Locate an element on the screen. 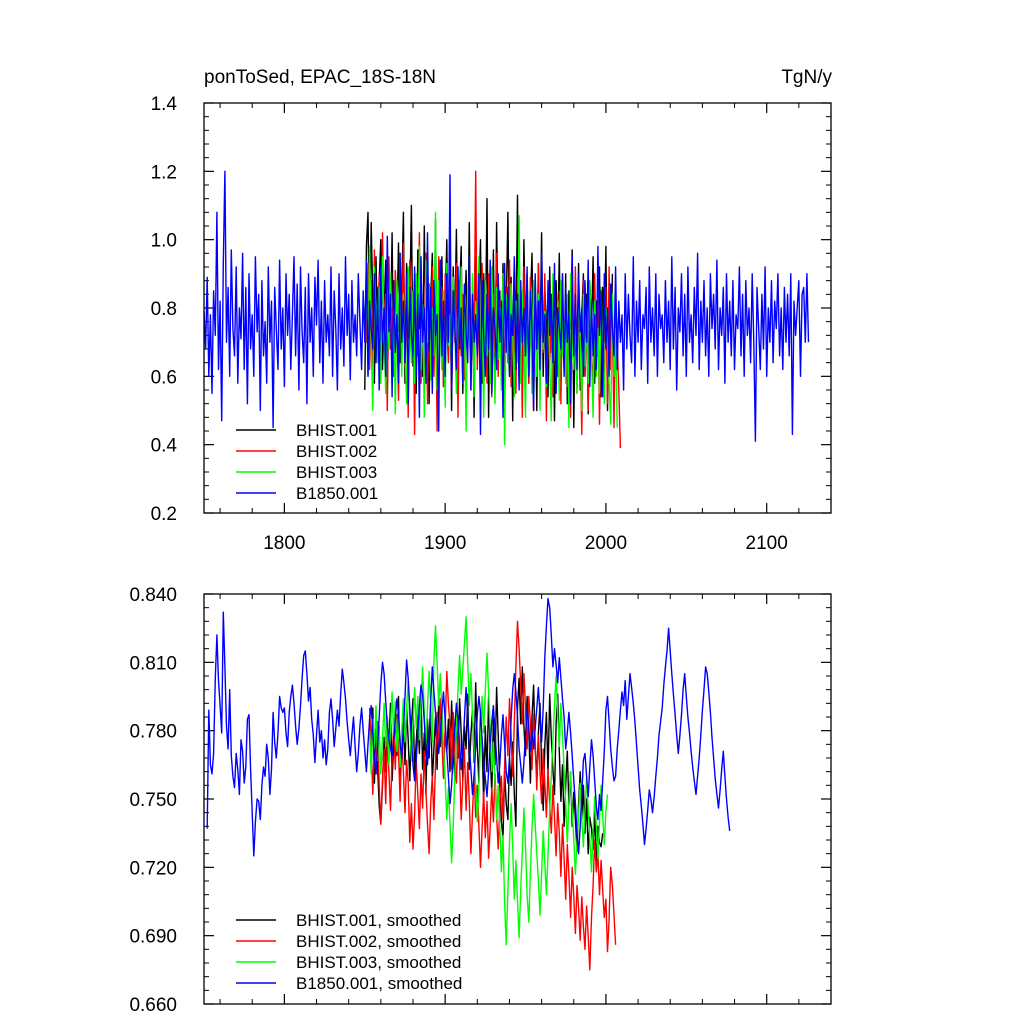  top-legend: BHIST.001 BHIST.002 BHIST.003 B1850.001 is located at coordinates (307, 462).